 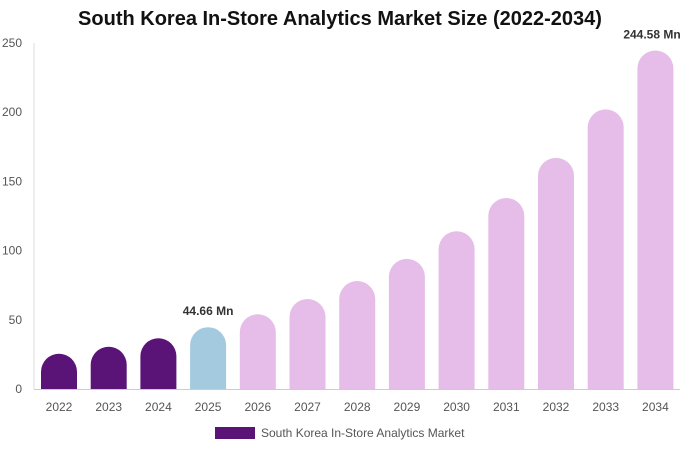 What do you see at coordinates (506, 407) in the screenshot?
I see `x-tick-label: 2031` at bounding box center [506, 407].